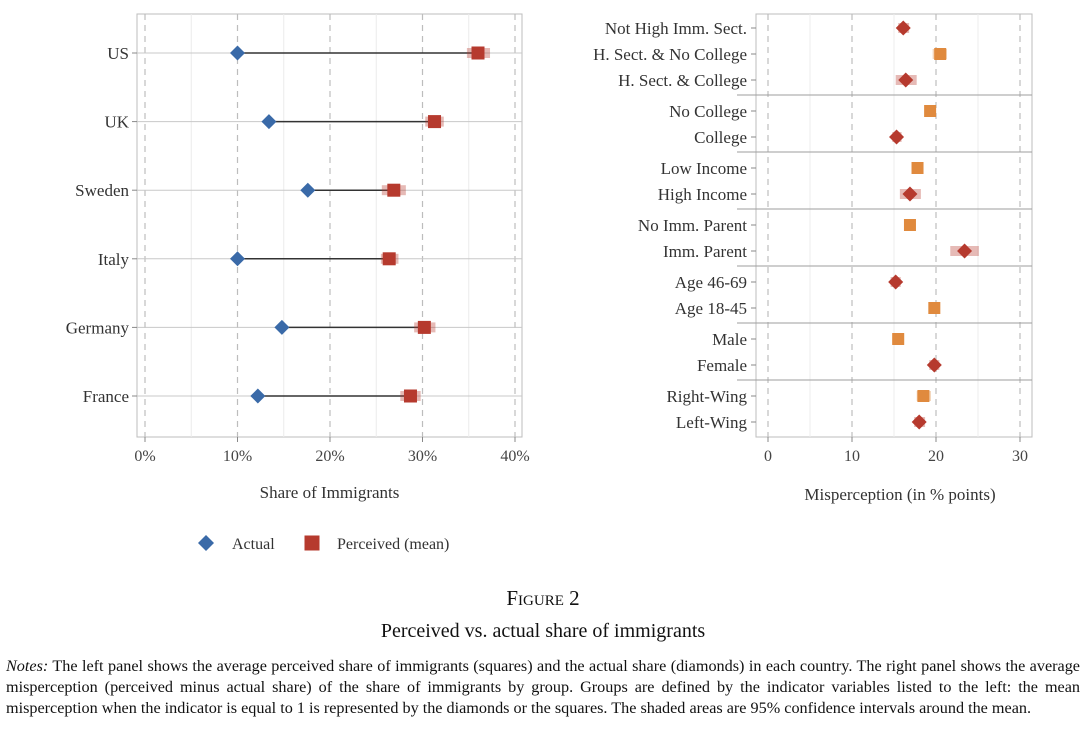 The image size is (1086, 750). Describe the element at coordinates (670, 54) in the screenshot. I see `group-label: H. Sect. & No College` at that location.